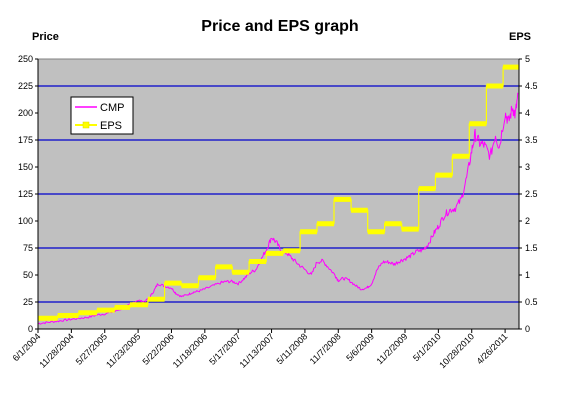 The height and width of the screenshot is (400, 561). Describe the element at coordinates (527, 113) in the screenshot. I see `y-right-tick-label: 4` at that location.